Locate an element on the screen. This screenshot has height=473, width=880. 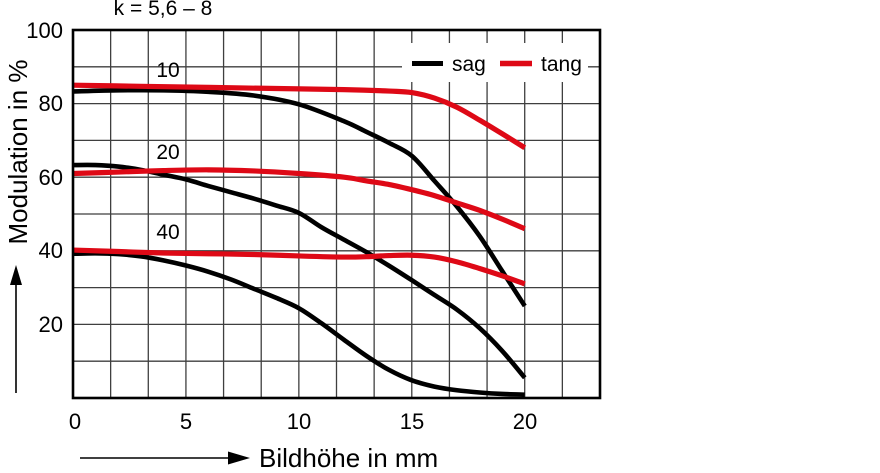
y-axis-arrow-icon is located at coordinates (16, 329).